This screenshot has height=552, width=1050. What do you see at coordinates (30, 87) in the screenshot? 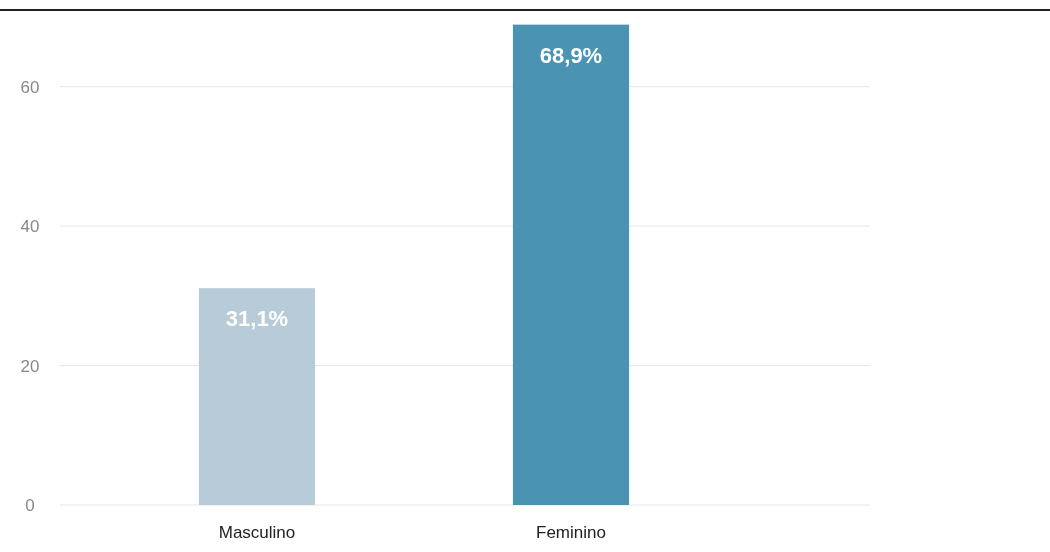
I see `y-tick-label: 60` at bounding box center [30, 87].